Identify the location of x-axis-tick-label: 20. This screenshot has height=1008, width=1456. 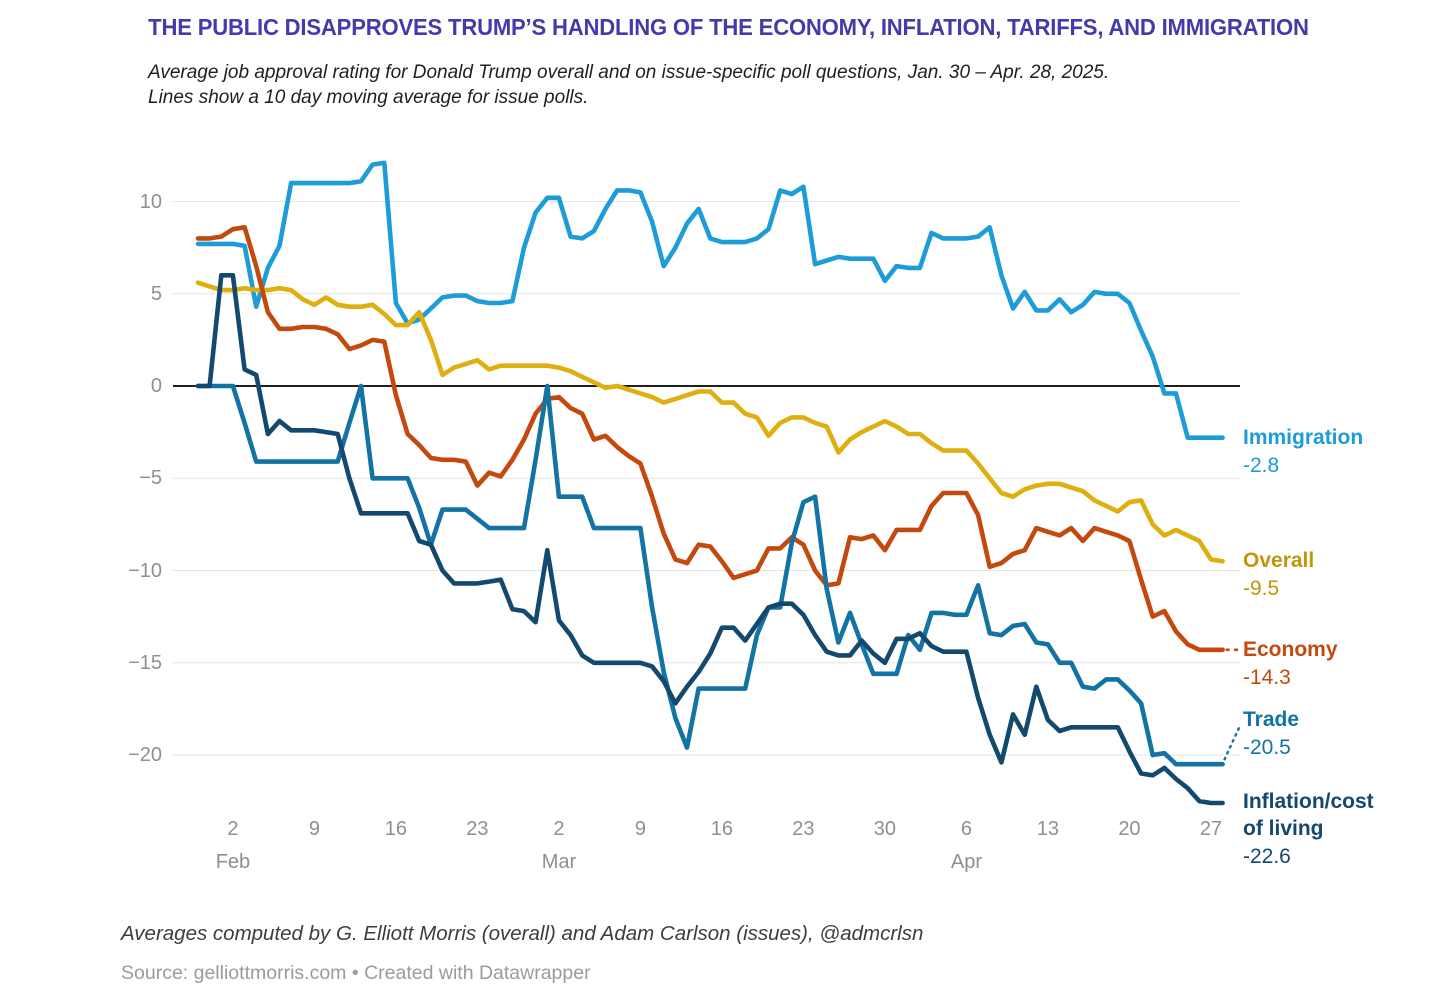
(1129, 829).